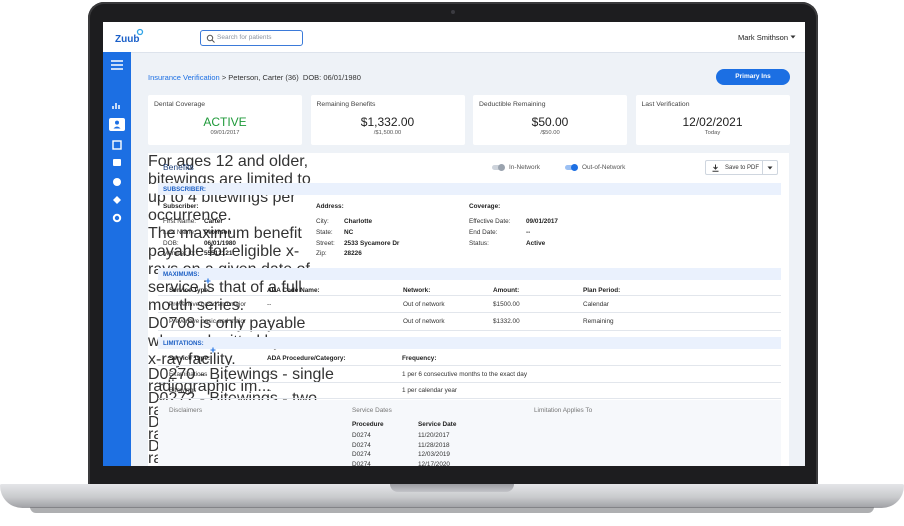  What do you see at coordinates (506, 290) in the screenshot?
I see `column-header: Amount:` at bounding box center [506, 290].